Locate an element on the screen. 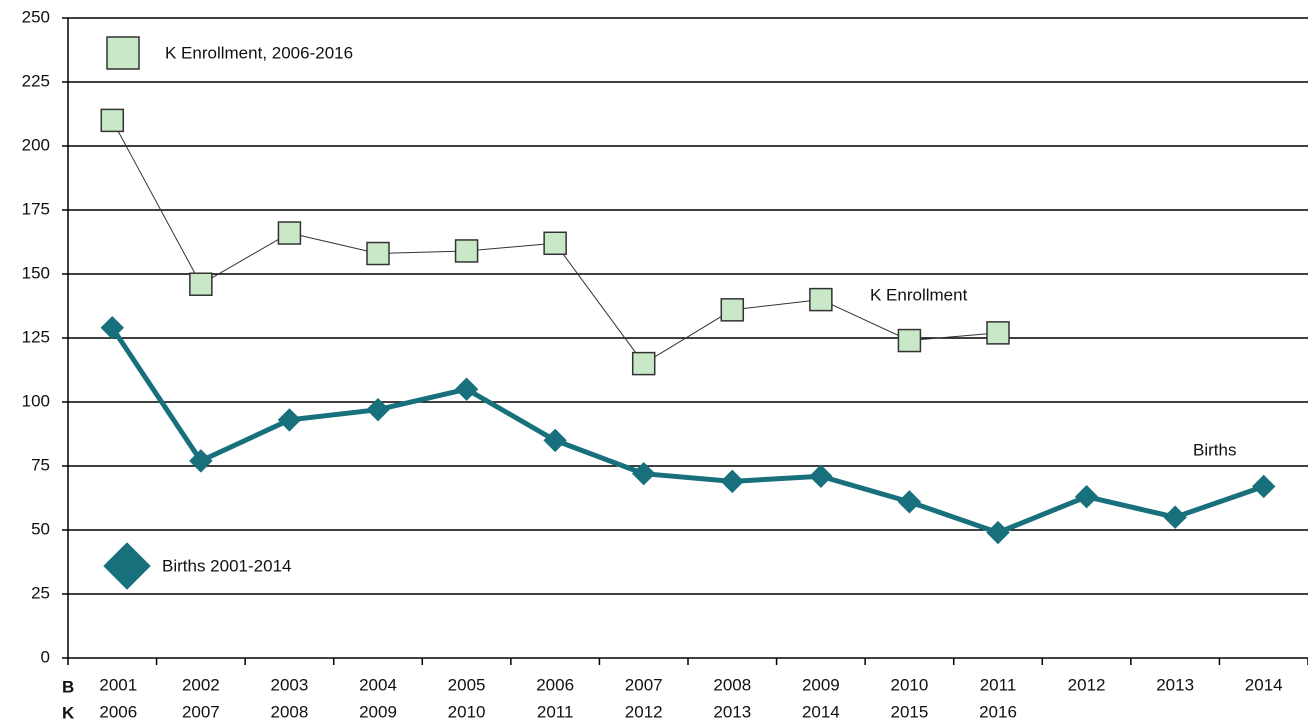  x-tick-label-2: 2011 is located at coordinates (555, 711).